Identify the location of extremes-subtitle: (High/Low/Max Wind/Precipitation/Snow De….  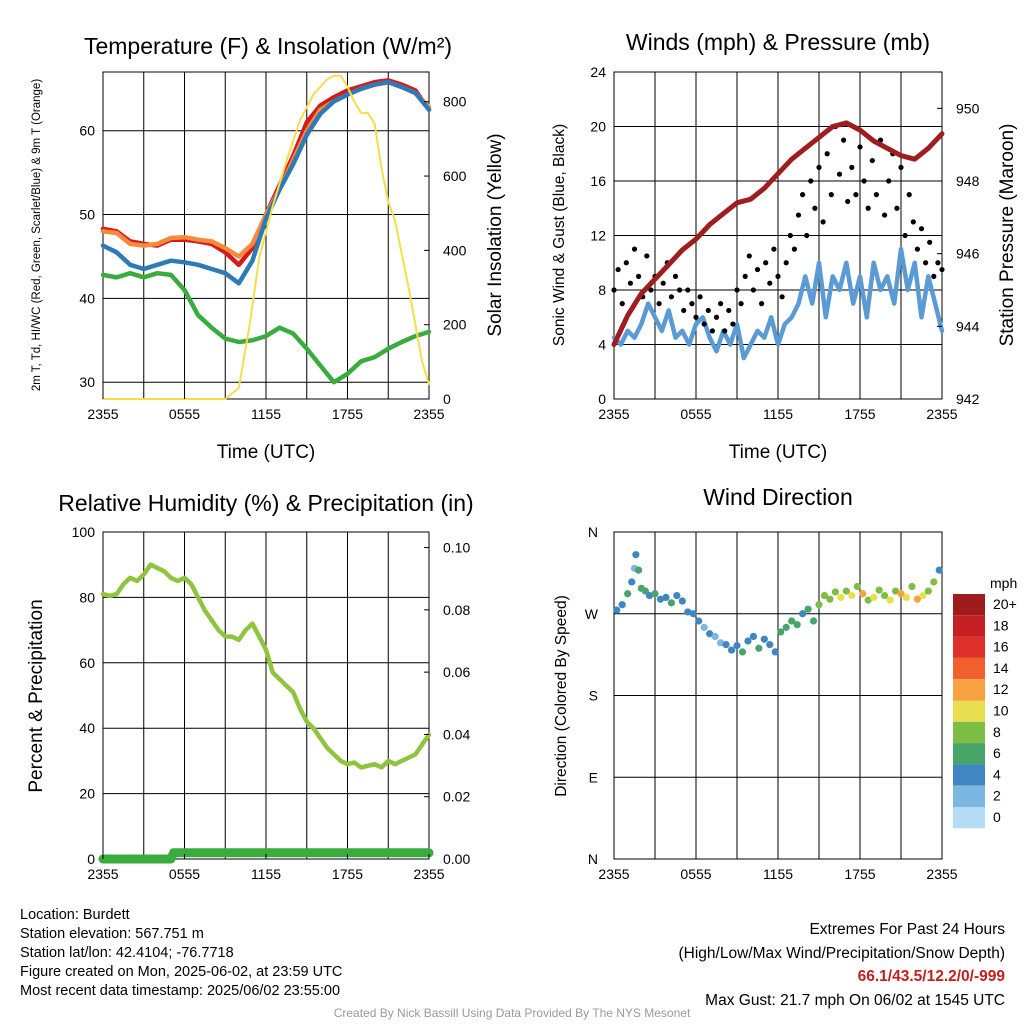
(842, 953).